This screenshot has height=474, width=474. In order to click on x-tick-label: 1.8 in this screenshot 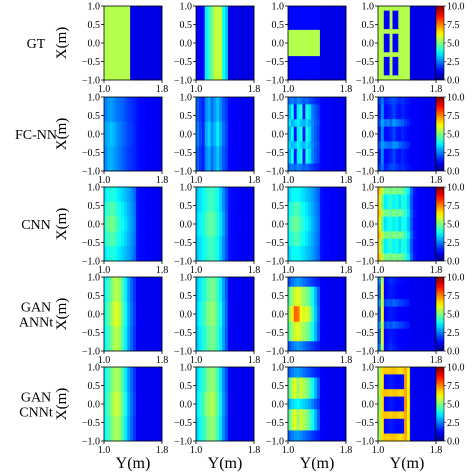, I will do `click(254, 270)`.